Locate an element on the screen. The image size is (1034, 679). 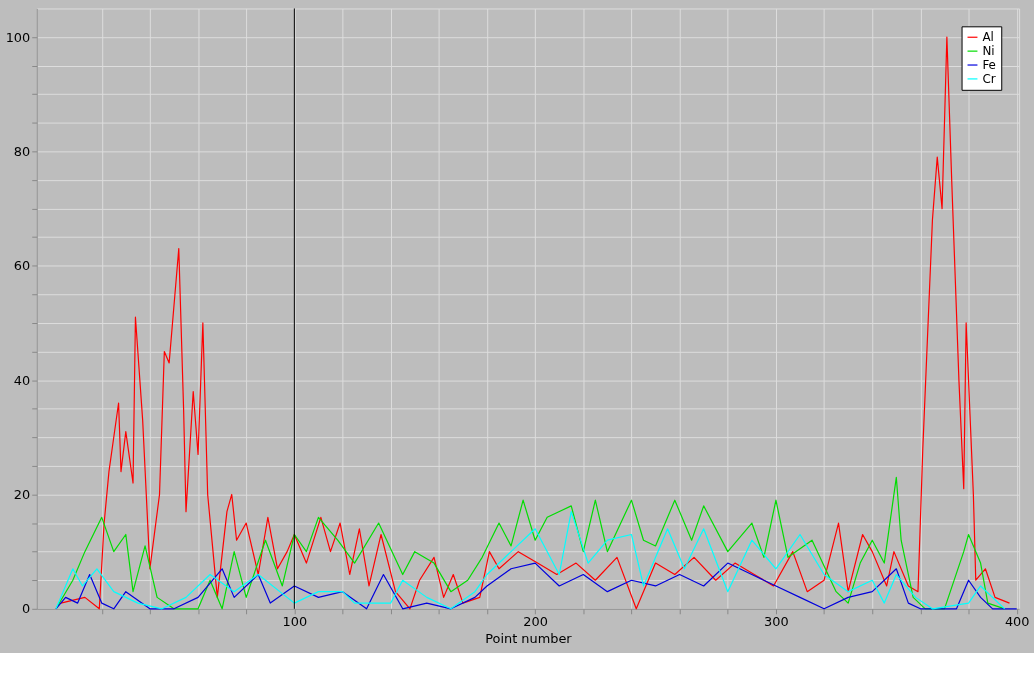
y-tick-label: 0 is located at coordinates (26, 609).